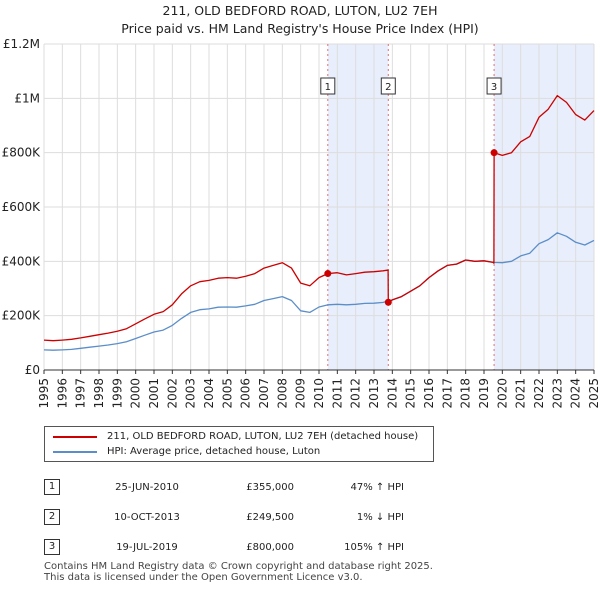 This screenshot has width=600, height=590. What do you see at coordinates (117, 393) in the screenshot?
I see `x-tick-label: 1999` at bounding box center [117, 393].